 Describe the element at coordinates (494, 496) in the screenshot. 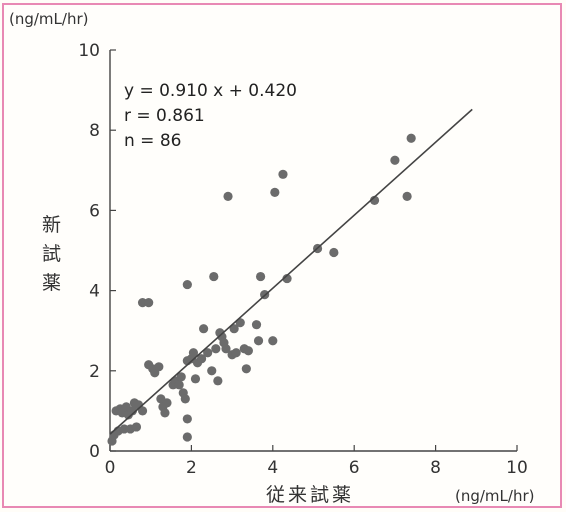

I see `x-unit-label: (ng/mL/hr)` at that location.